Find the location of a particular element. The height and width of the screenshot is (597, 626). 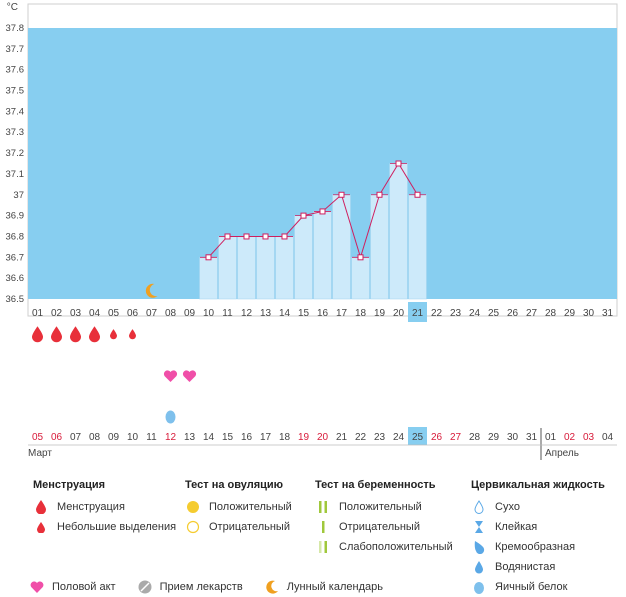

y-tick-label: 37.7 is located at coordinates (15, 49).